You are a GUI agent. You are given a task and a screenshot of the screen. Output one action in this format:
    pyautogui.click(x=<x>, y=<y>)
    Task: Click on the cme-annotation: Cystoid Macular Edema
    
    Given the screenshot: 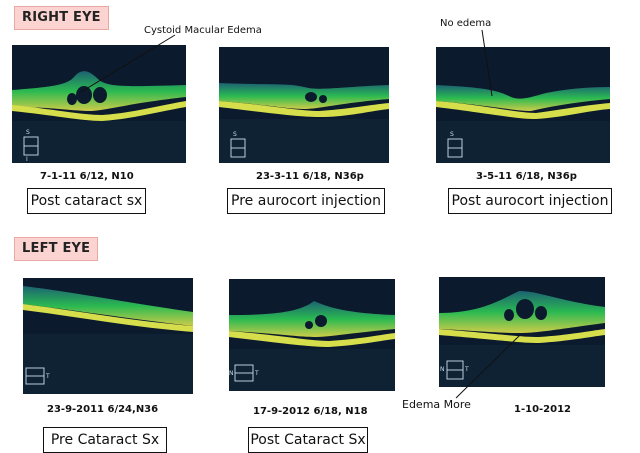 What is the action you would take?
    pyautogui.click(x=203, y=30)
    